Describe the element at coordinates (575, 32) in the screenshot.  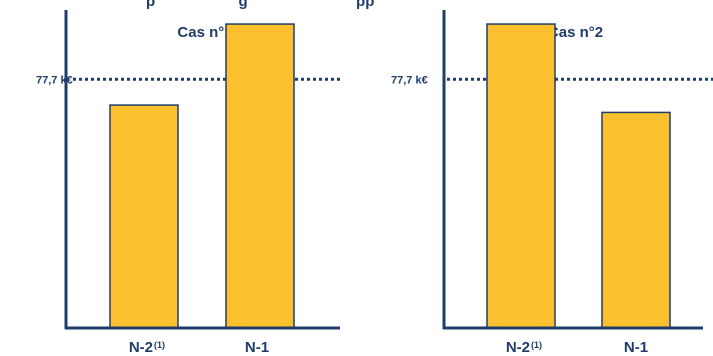
I see `chart-title: Cas n°2` at that location.